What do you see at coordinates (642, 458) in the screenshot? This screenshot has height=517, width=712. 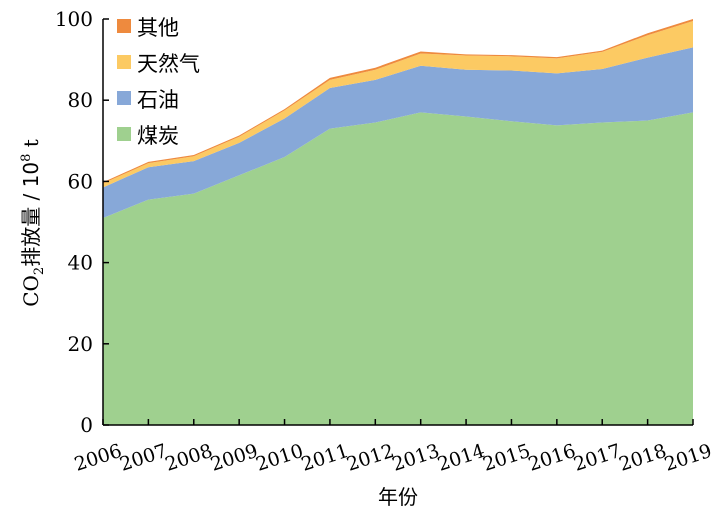 I see `x-tick-label-12: 2018` at bounding box center [642, 458].